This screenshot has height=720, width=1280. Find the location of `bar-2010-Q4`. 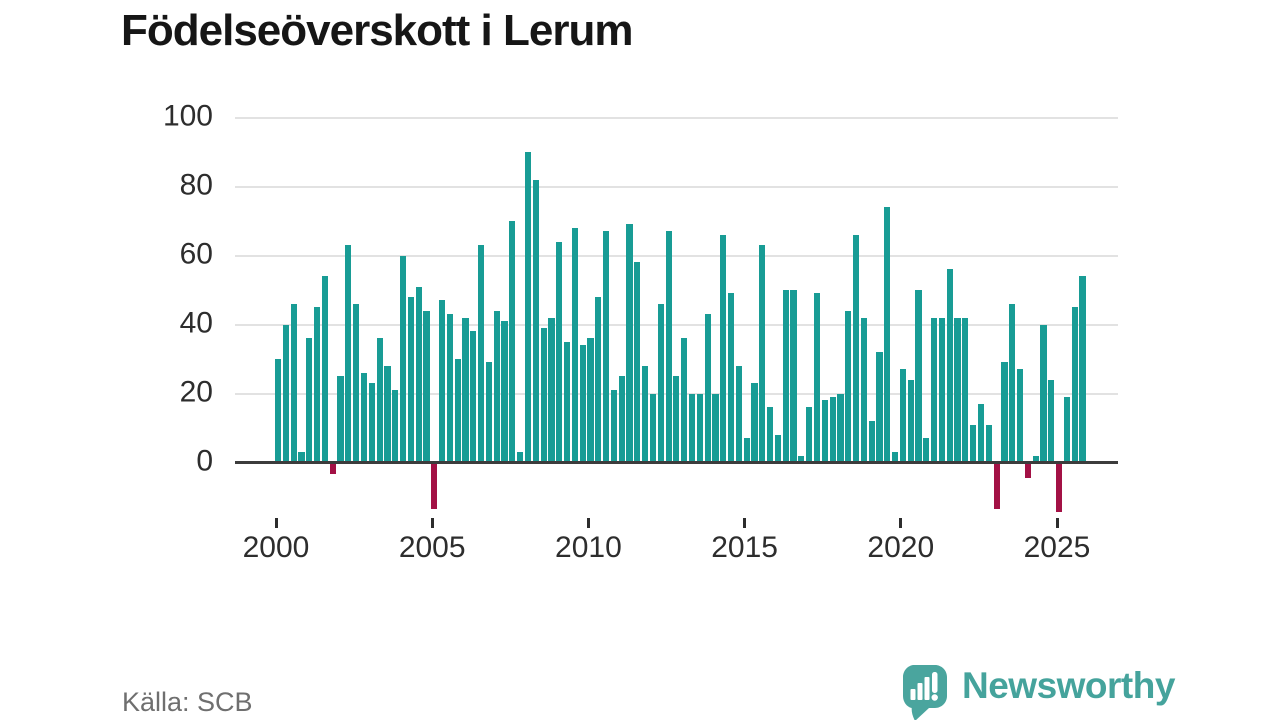

bar-2010-Q4 is located at coordinates (614, 426).